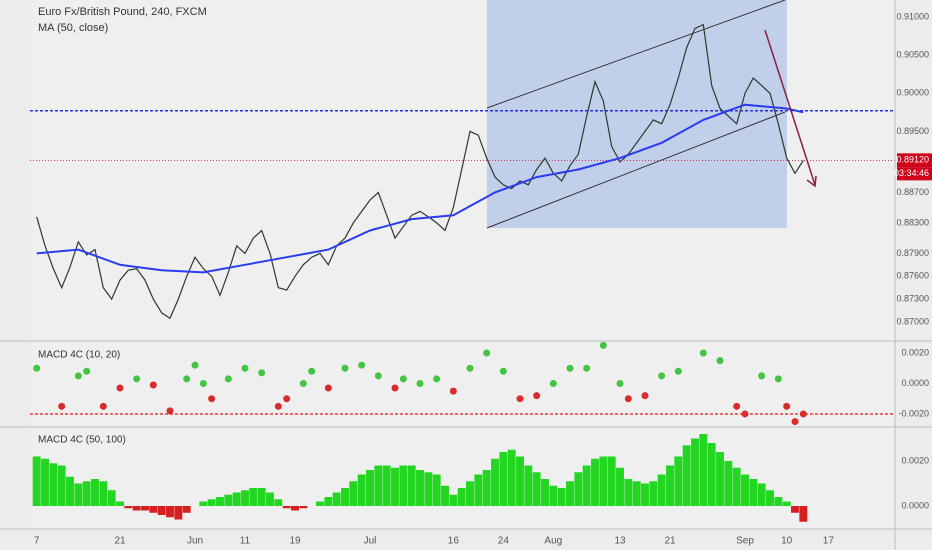  What do you see at coordinates (79, 355) in the screenshot?
I see `panel-title: MACD 4C (10, 20)` at bounding box center [79, 355].